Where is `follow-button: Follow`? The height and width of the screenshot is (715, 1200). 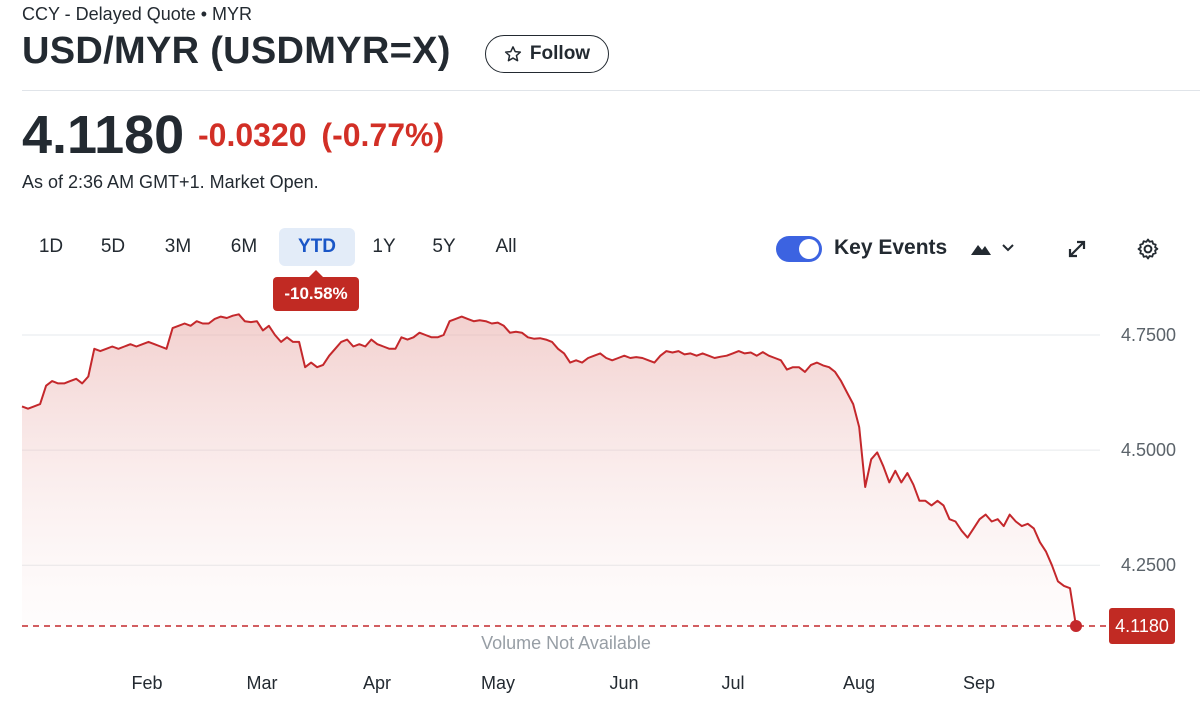
follow-button: Follow is located at coordinates (547, 54).